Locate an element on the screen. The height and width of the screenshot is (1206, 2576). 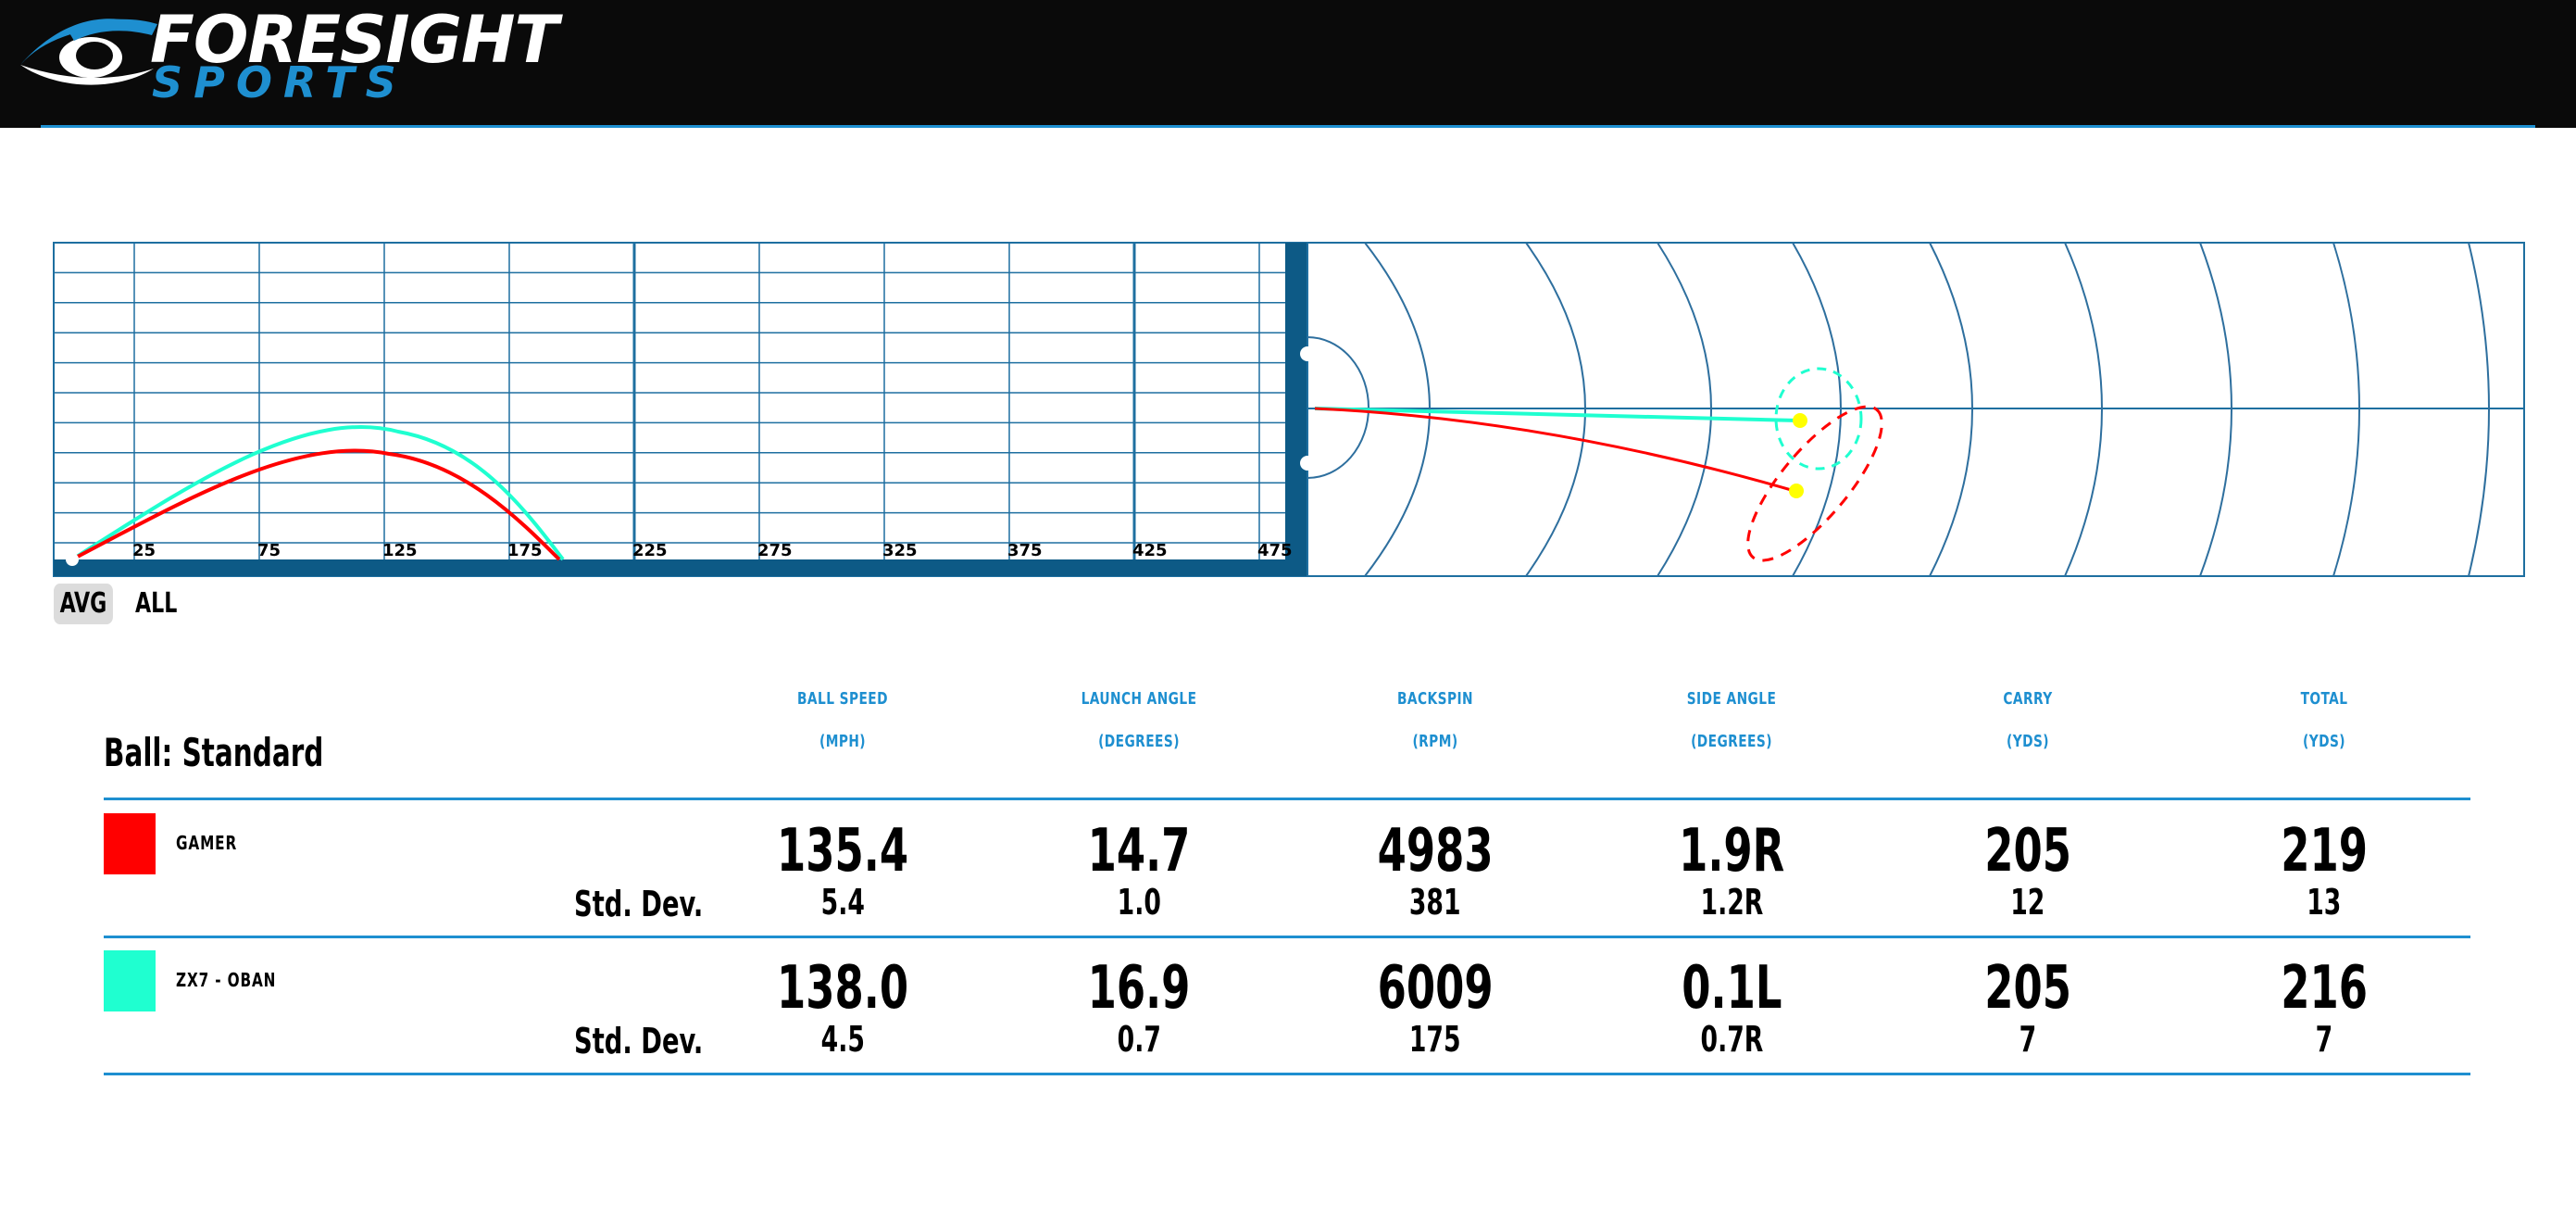
x-tick-label: 75 is located at coordinates (269, 550).